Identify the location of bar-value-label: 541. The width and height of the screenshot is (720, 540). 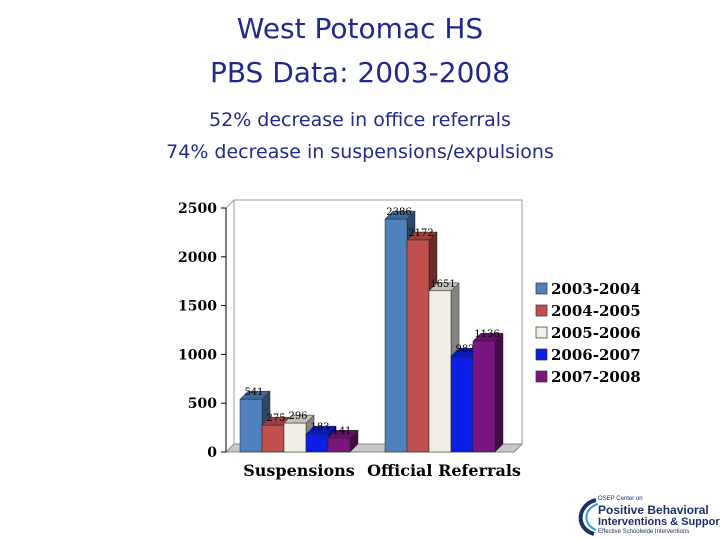
(253, 392).